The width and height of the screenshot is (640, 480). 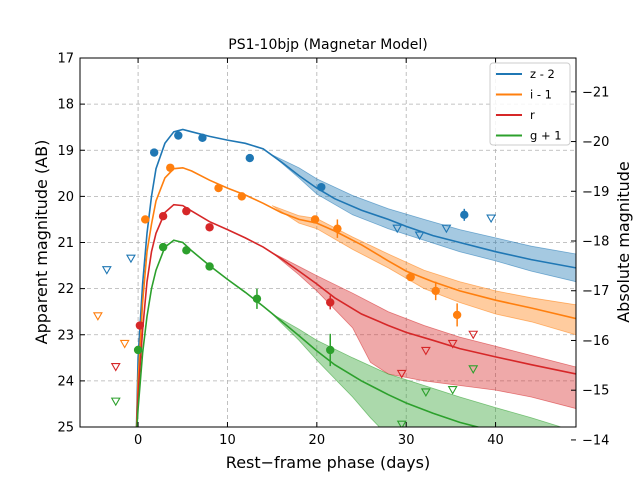 What do you see at coordinates (317, 440) in the screenshot?
I see `x-tick-label: 20` at bounding box center [317, 440].